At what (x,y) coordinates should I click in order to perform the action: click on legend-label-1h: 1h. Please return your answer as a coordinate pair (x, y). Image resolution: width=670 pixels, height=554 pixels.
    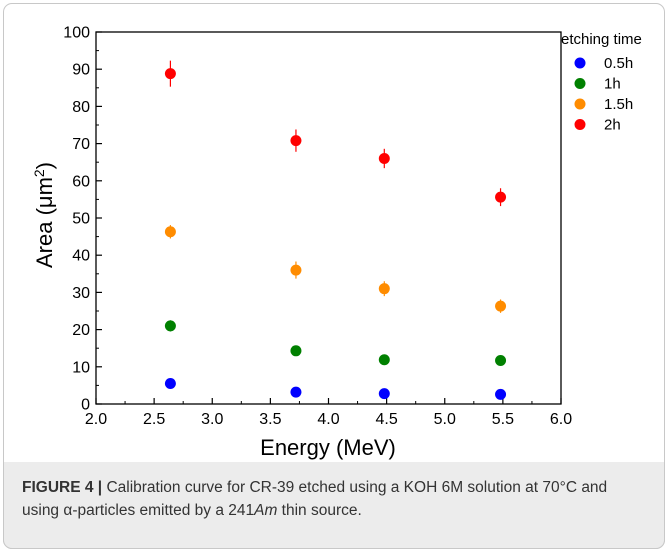
    Looking at the image, I should click on (612, 84).